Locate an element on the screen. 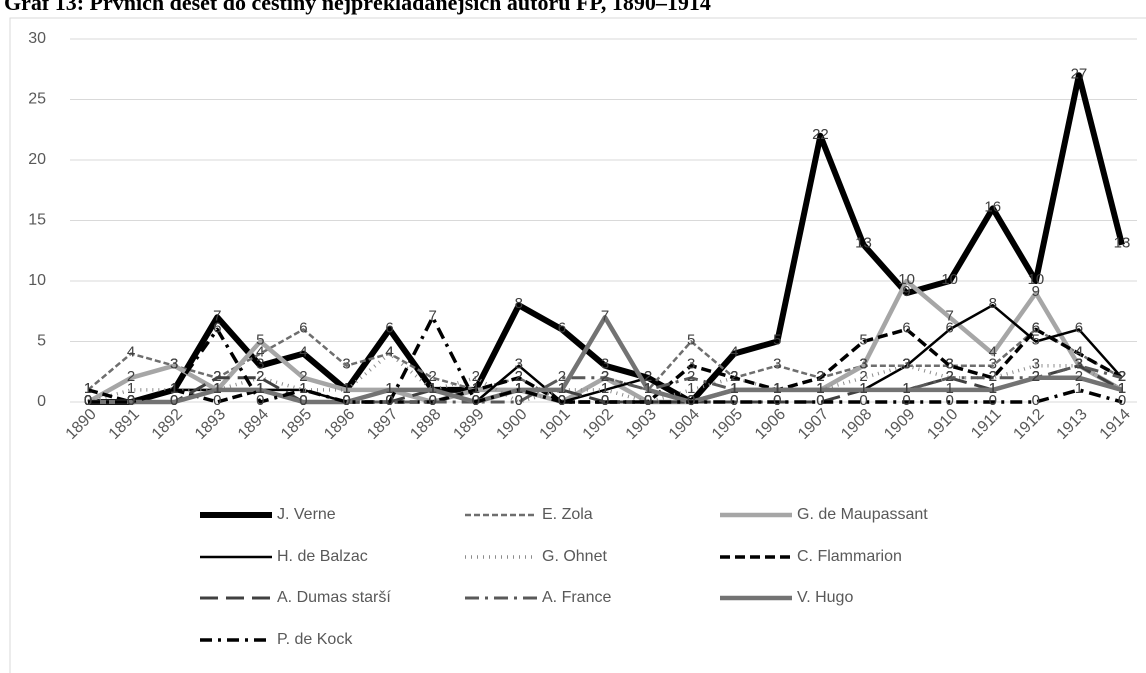 The image size is (1146, 673). legend-label: J. Verne is located at coordinates (306, 514).